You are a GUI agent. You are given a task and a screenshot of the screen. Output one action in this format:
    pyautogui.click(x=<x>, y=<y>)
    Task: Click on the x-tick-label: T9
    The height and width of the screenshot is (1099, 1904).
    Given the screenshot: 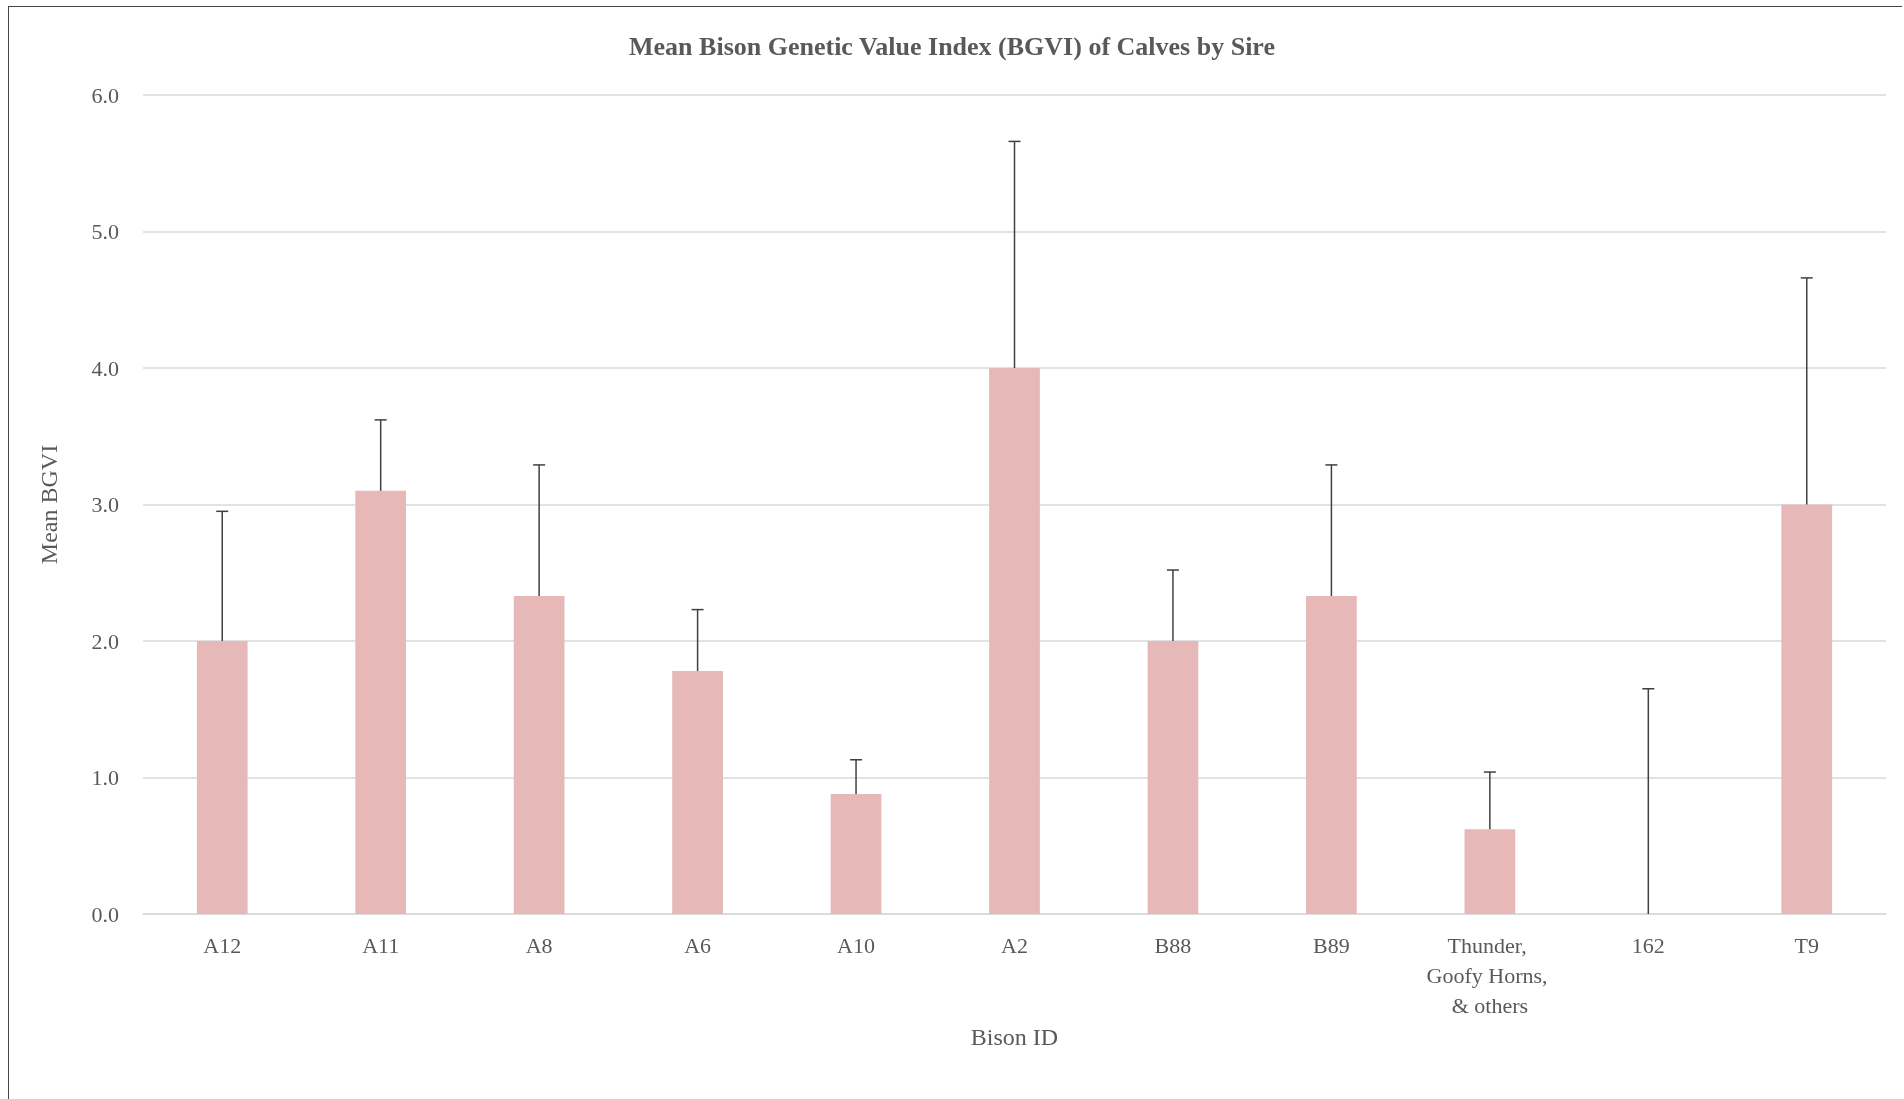 What is the action you would take?
    pyautogui.click(x=1806, y=945)
    